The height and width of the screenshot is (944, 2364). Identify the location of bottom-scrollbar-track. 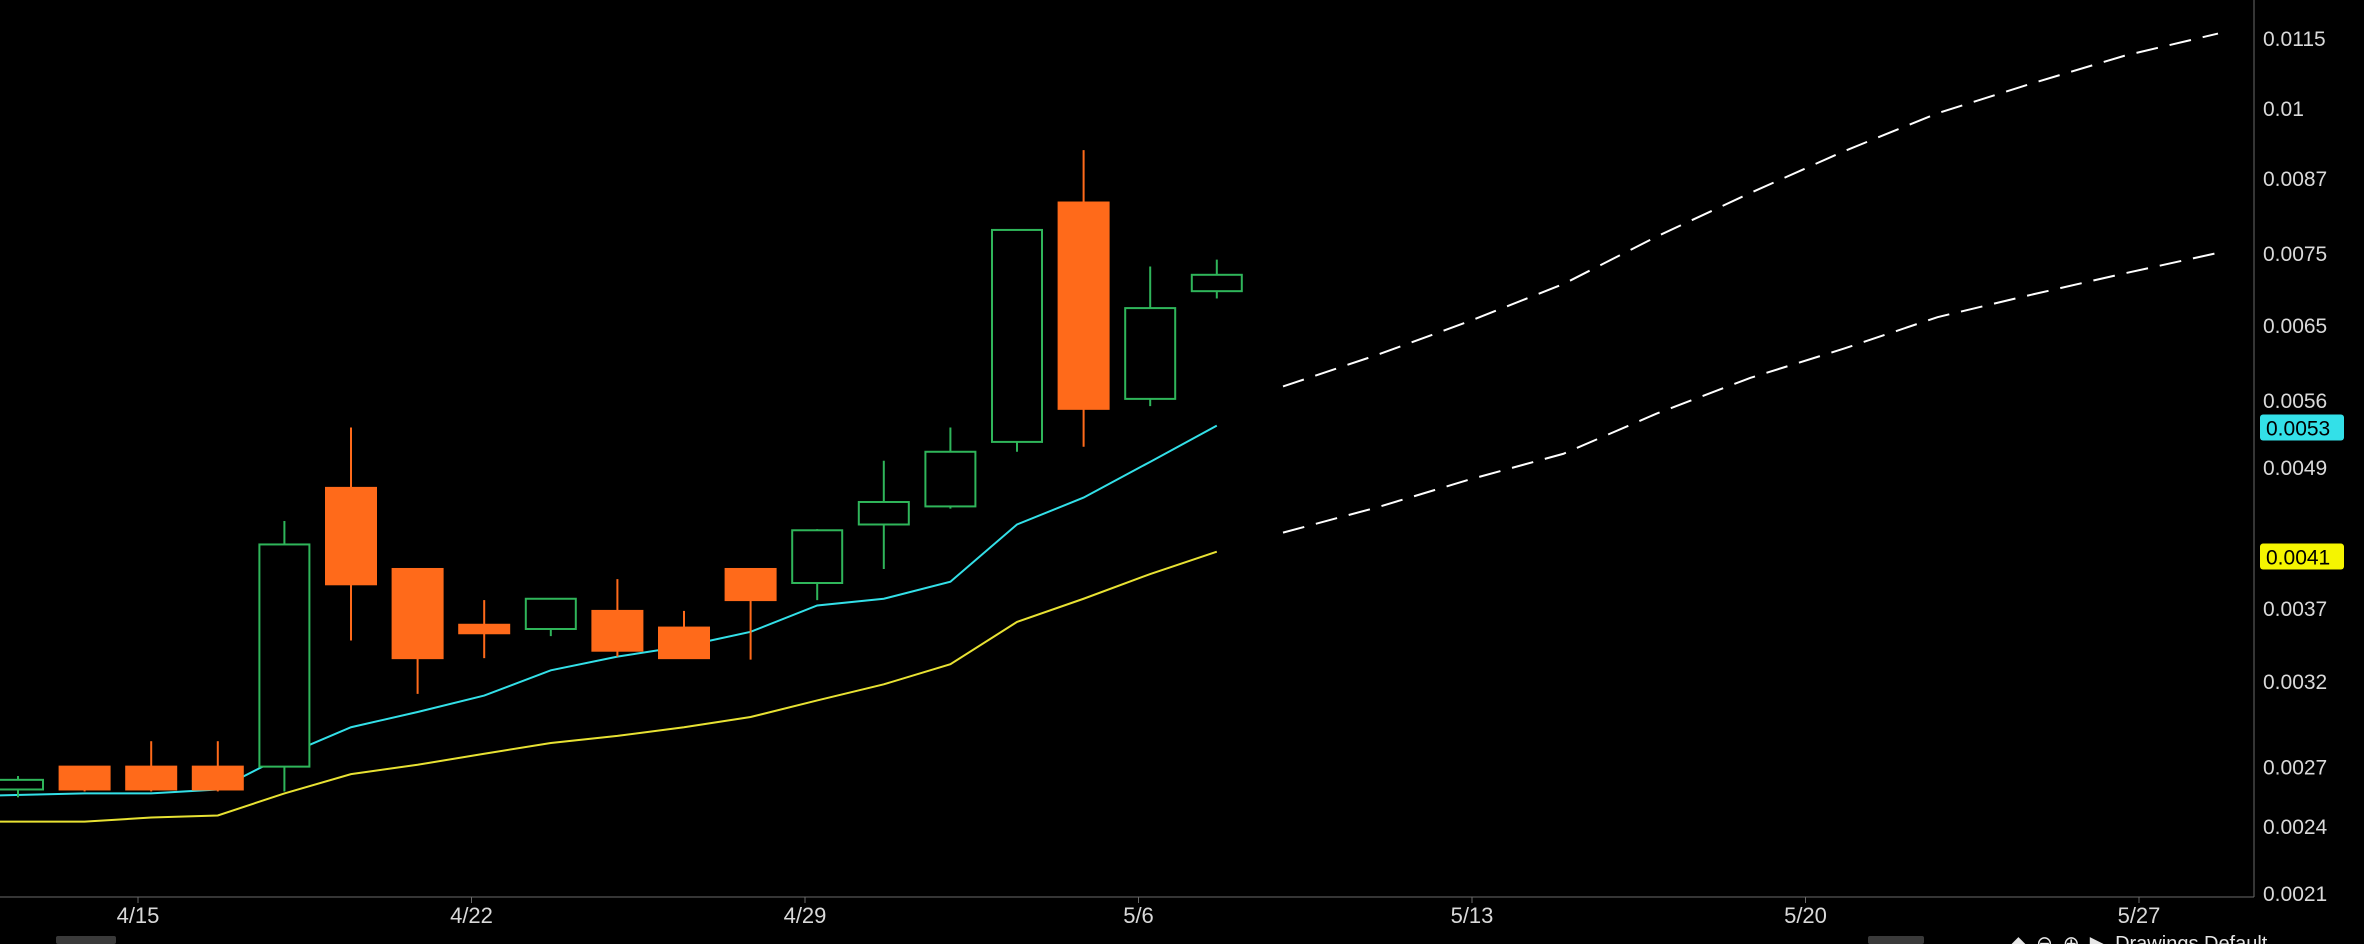
(1182, 939).